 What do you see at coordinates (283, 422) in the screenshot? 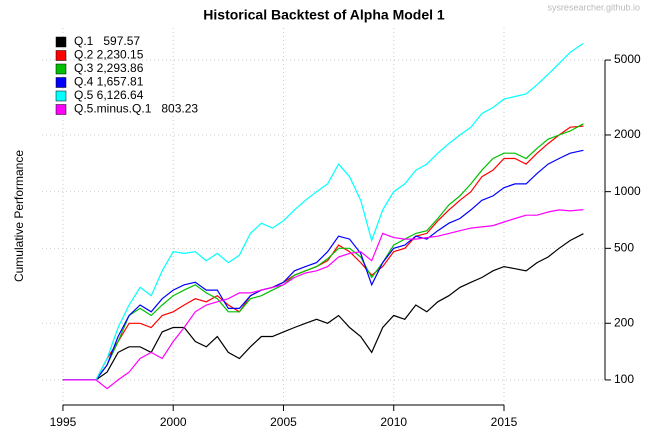
I see `x-tick-label: 2005` at bounding box center [283, 422].